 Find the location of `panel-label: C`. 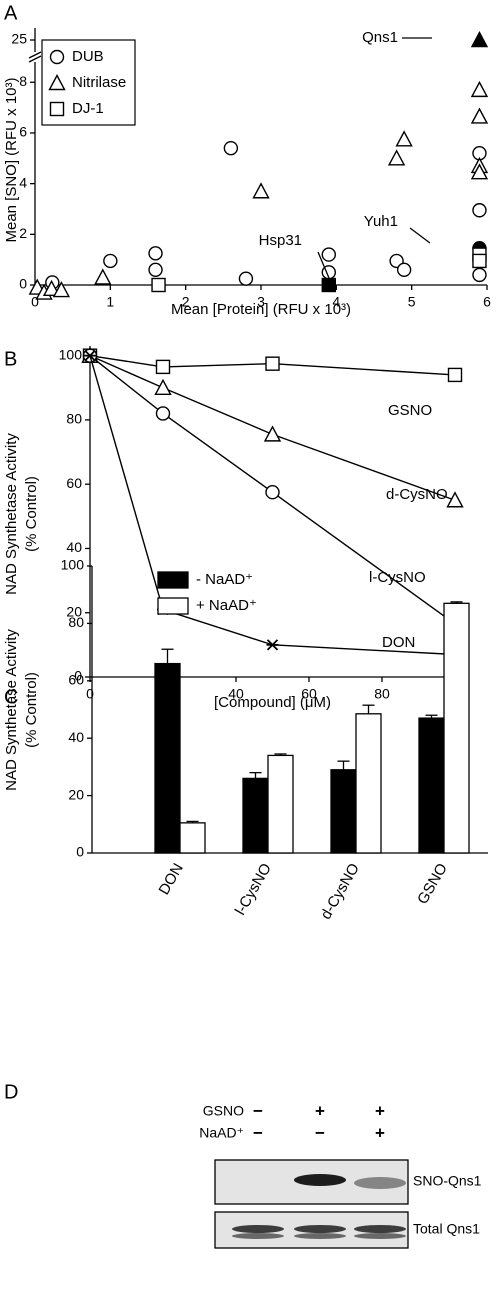

panel-label: C is located at coordinates (11, 697).